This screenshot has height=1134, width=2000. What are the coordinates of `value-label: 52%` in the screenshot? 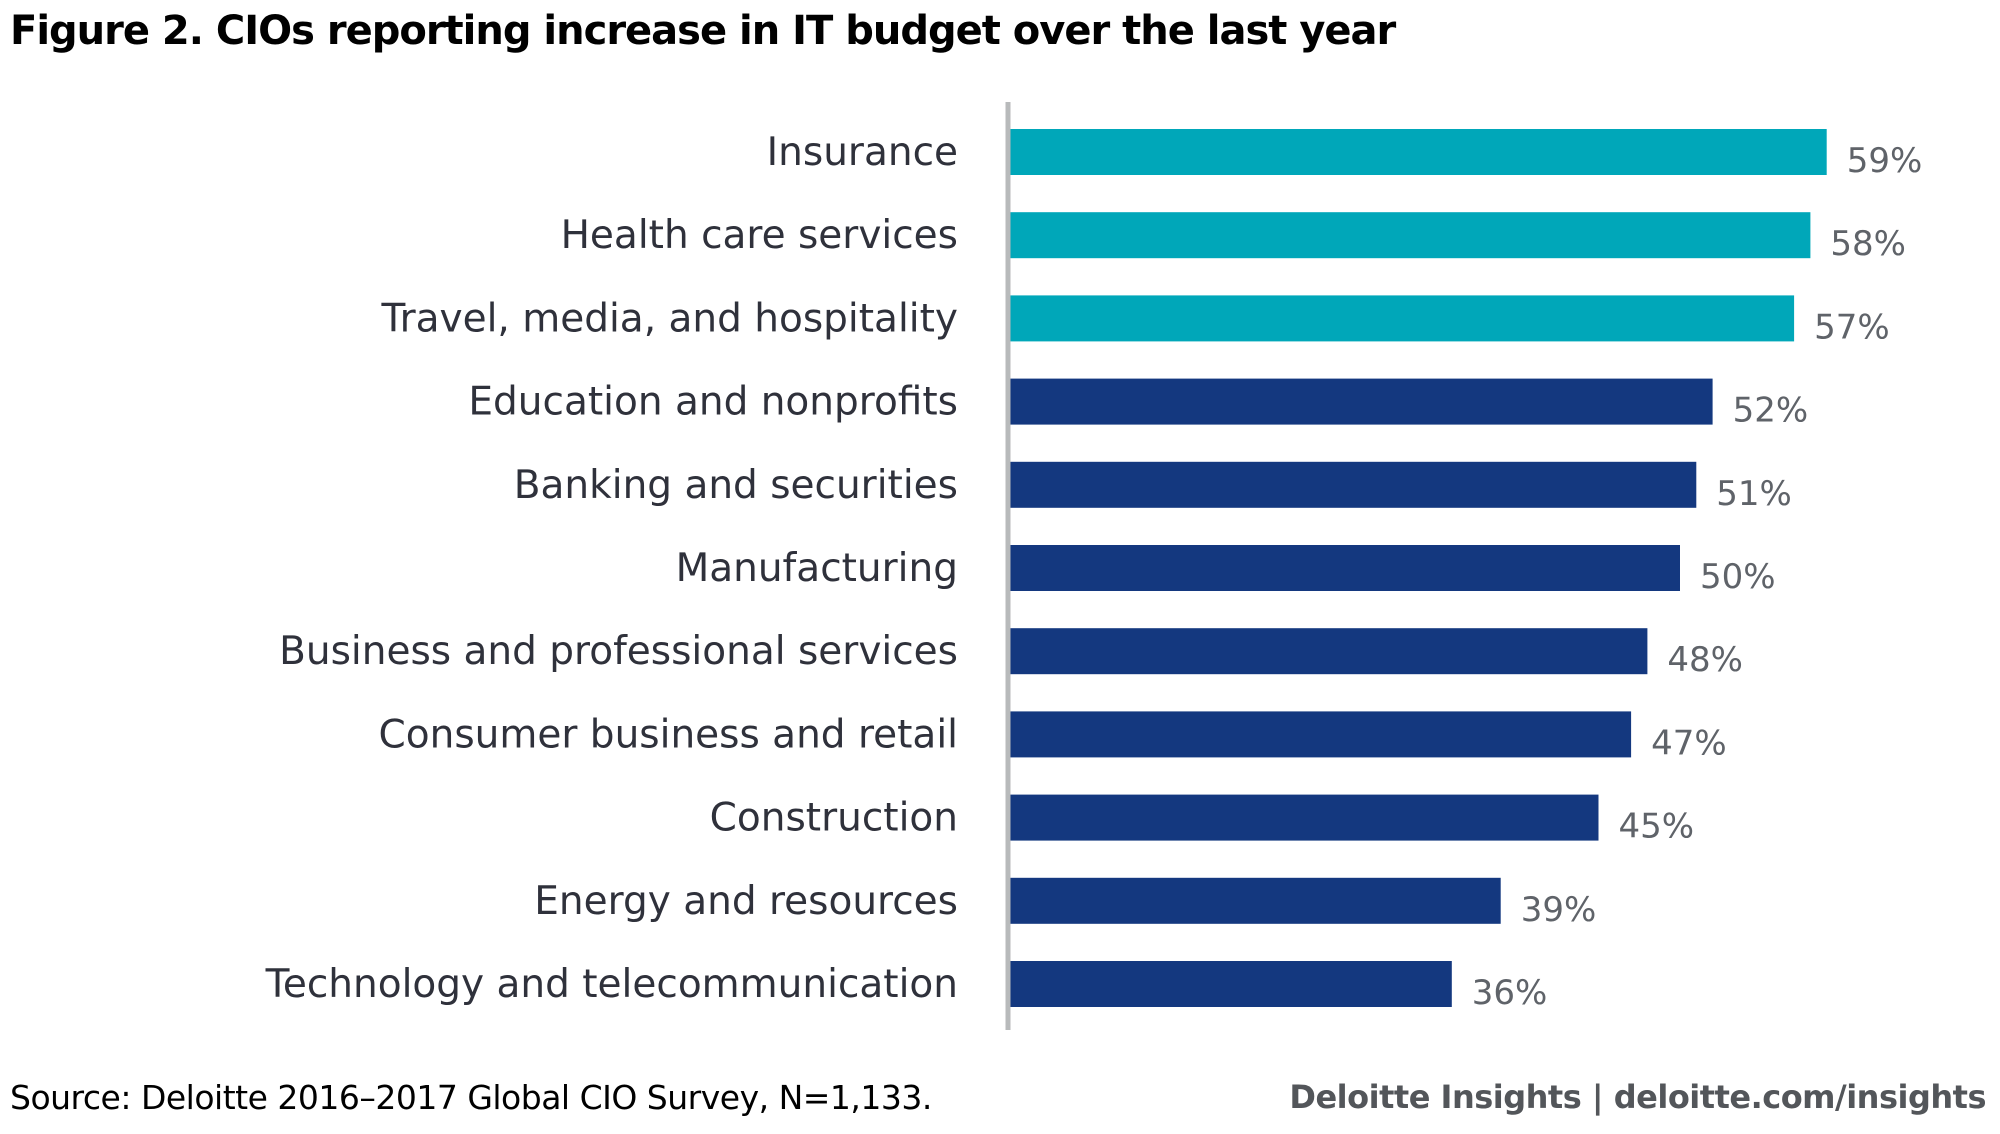 It's located at (1771, 411).